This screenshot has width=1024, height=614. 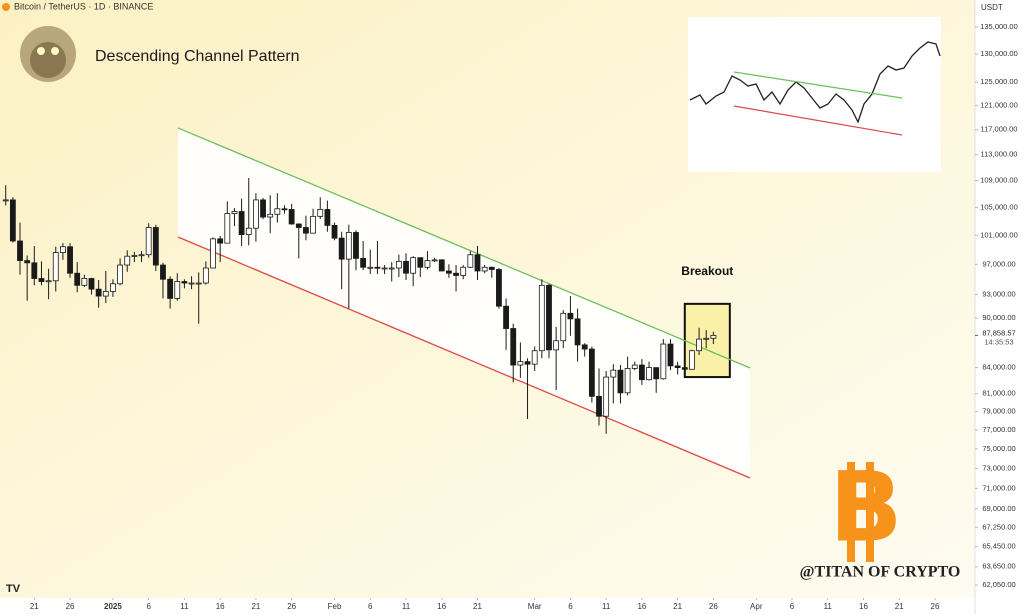 What do you see at coordinates (998, 508) in the screenshot?
I see `y-tick-label: 69,000.00` at bounding box center [998, 508].